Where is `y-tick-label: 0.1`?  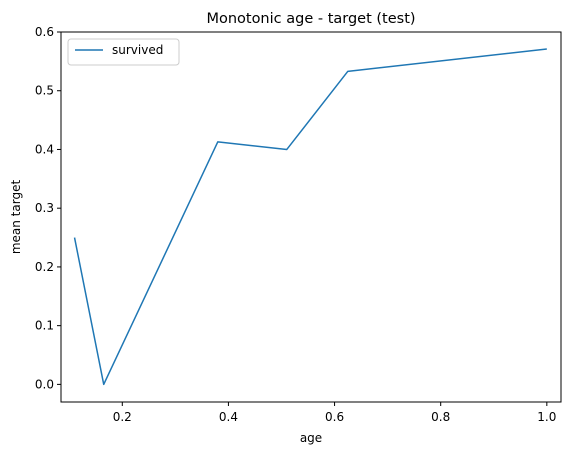 y-tick-label: 0.1 is located at coordinates (44, 326).